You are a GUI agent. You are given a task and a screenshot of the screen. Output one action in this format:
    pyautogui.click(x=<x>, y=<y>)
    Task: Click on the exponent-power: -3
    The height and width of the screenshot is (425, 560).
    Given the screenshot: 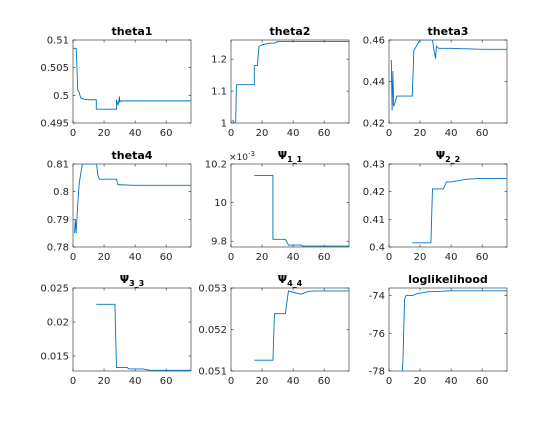 What is the action you would take?
    pyautogui.click(x=251, y=154)
    